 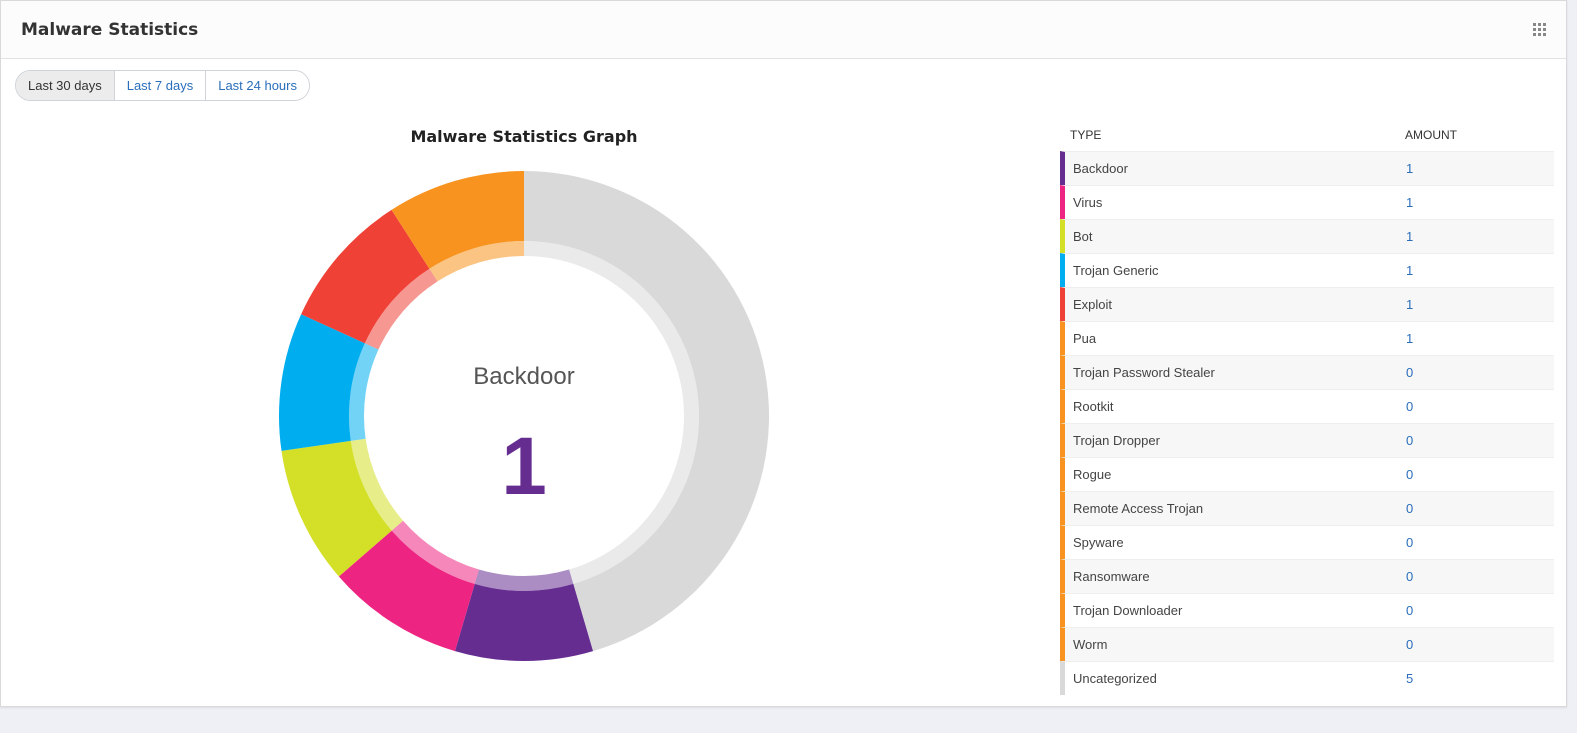 I want to click on row-type-label: Trojan Dropper, so click(x=1116, y=440).